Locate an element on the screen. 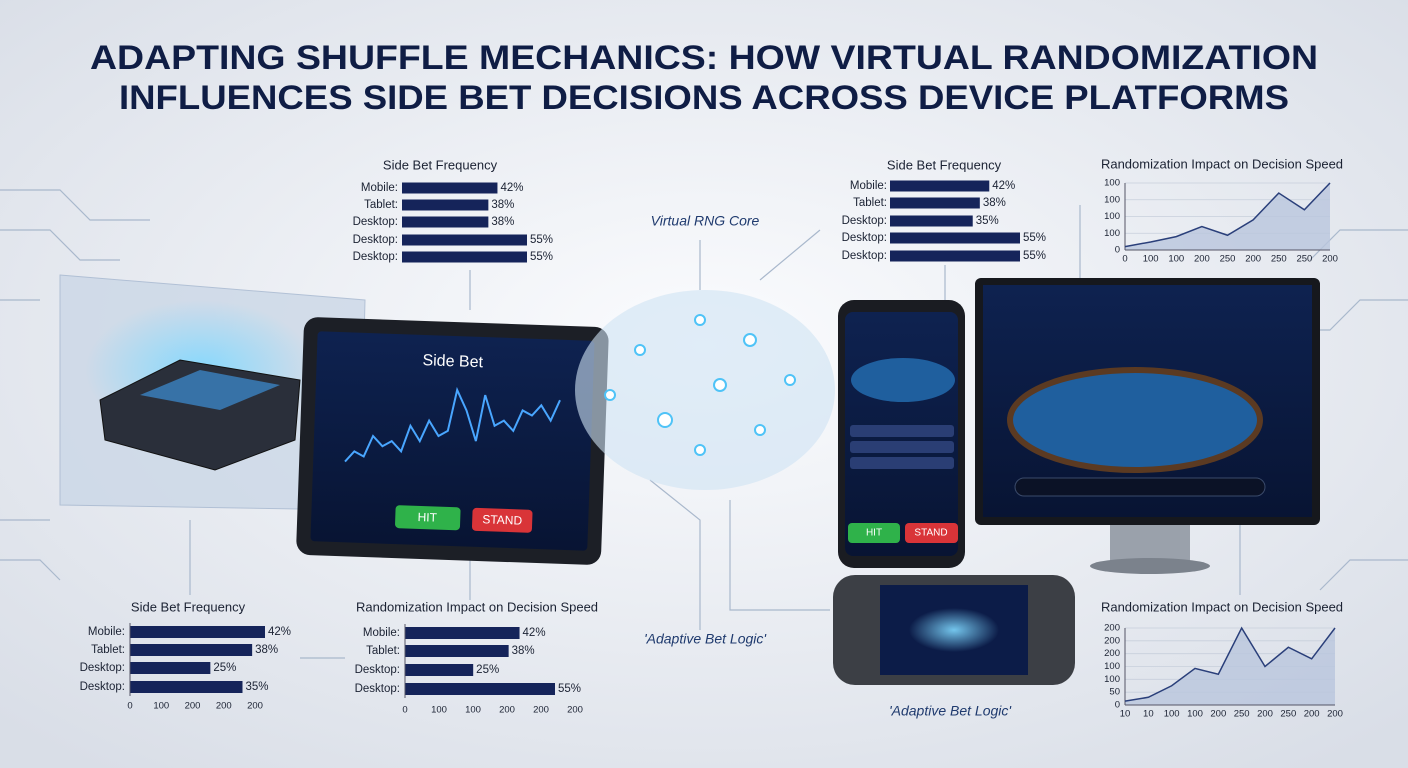  tablet-title: Side Bet is located at coordinates (453, 361).